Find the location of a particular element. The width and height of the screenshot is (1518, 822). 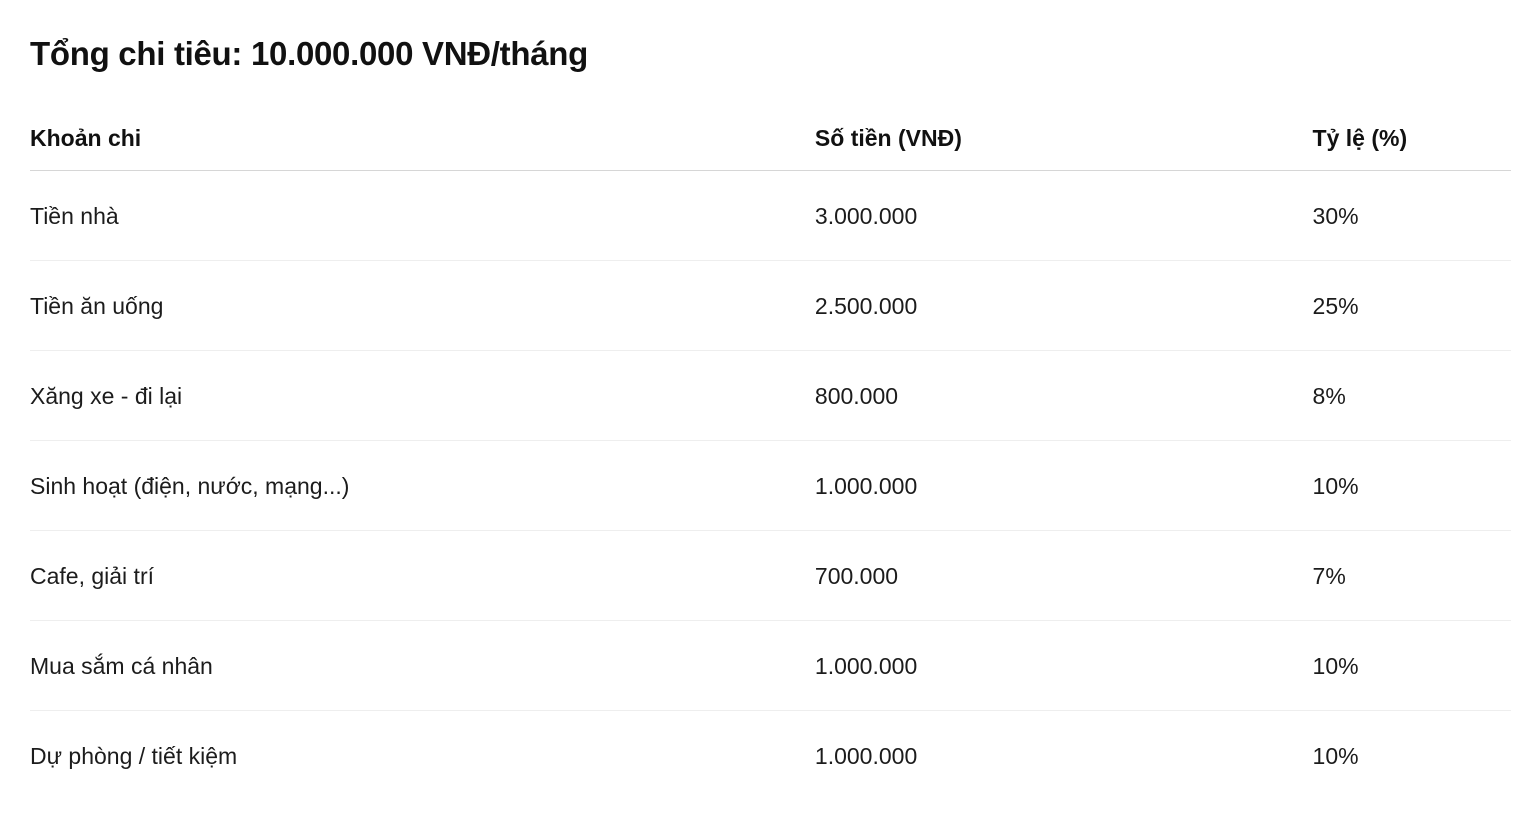

cell-category: Xăng xe - đi lại is located at coordinates (422, 395).